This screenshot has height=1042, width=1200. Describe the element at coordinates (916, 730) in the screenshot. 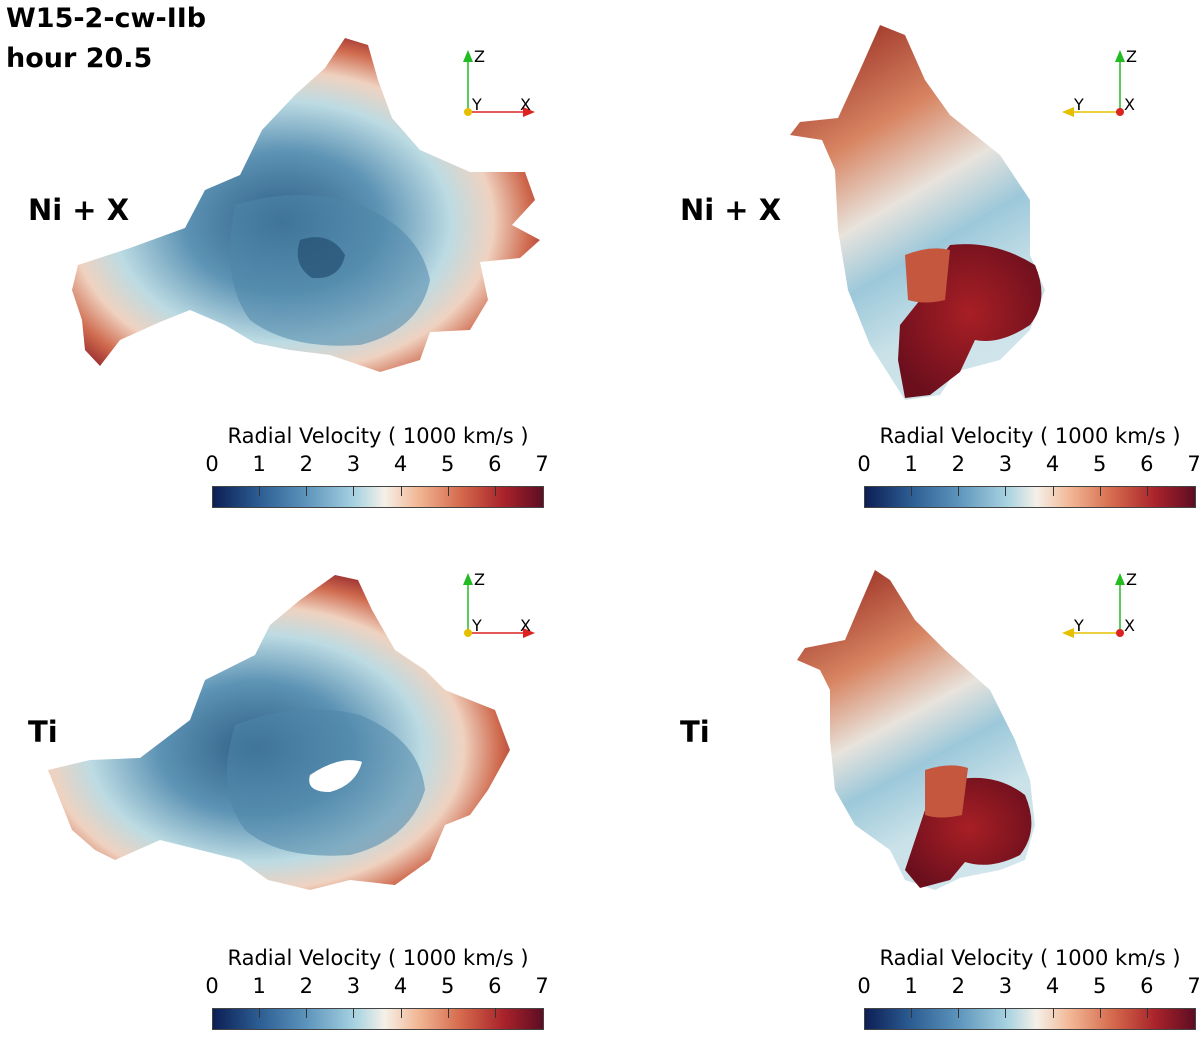

I see `surface-ti-side` at that location.